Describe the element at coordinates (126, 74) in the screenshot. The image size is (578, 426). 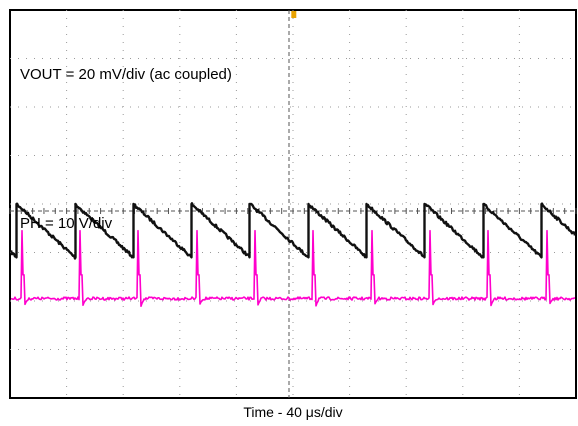
I see `vout-channel-label: VOUT = 20 mV/div (ac coupled)` at that location.